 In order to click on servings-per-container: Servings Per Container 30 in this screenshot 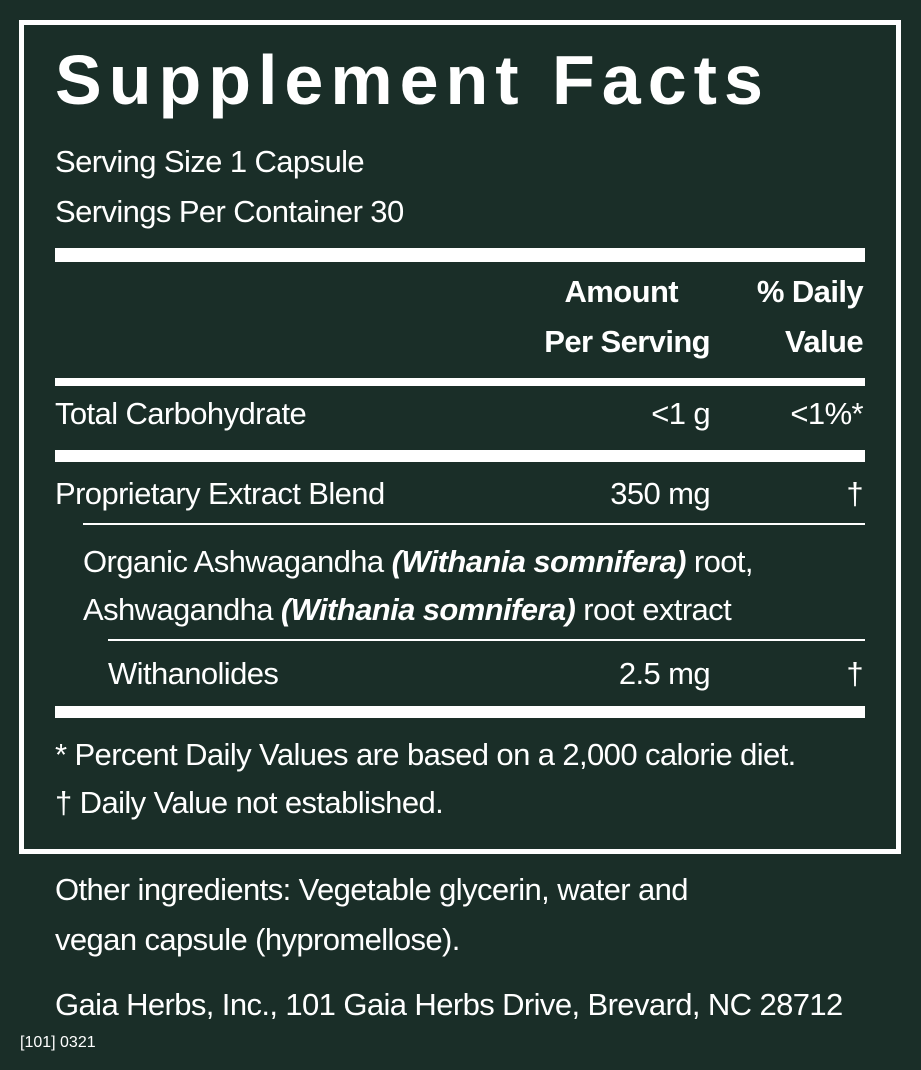, I will do `click(229, 211)`.